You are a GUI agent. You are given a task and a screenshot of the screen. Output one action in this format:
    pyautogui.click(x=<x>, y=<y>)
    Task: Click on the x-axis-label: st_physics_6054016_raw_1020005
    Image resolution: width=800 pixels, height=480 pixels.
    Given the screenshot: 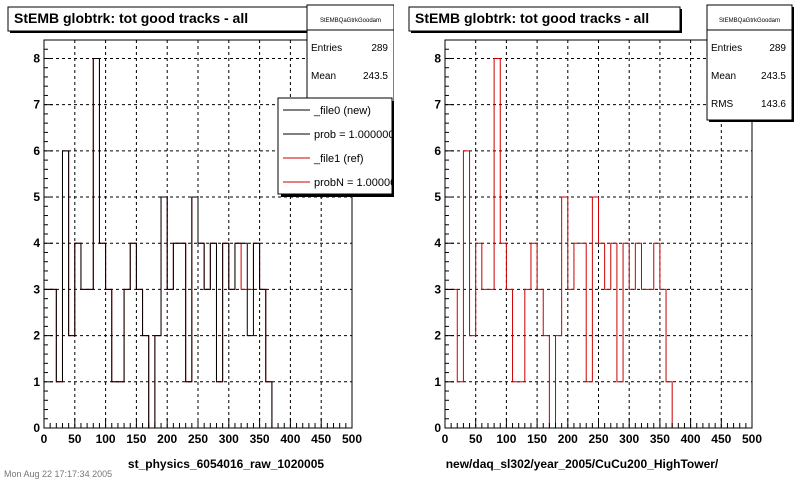 What is the action you would take?
    pyautogui.click(x=226, y=464)
    